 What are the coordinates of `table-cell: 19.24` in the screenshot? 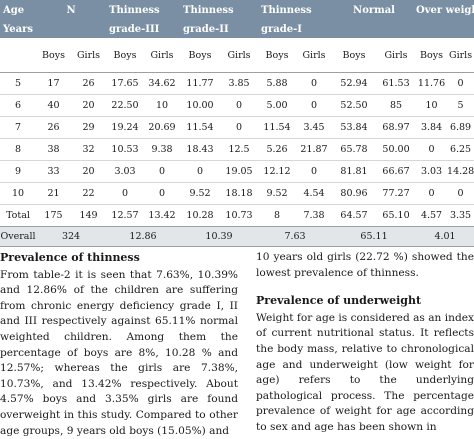 It's located at (125, 127).